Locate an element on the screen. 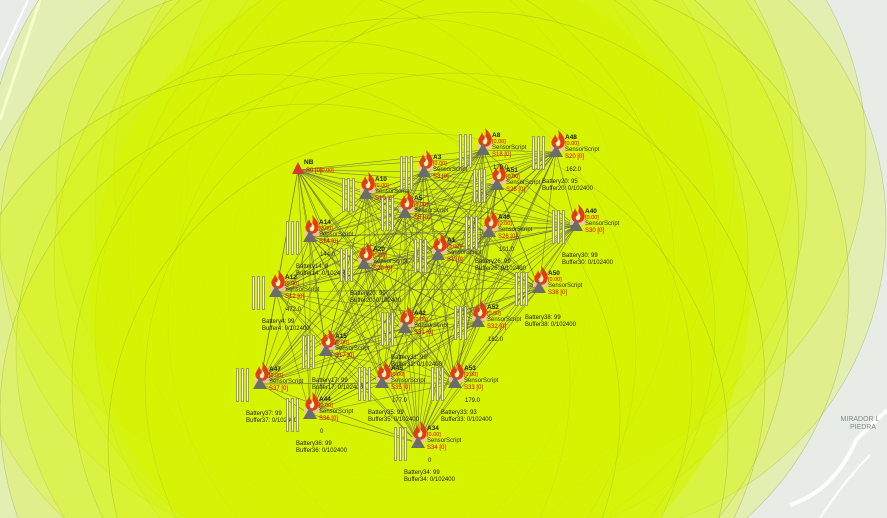  node-name: A47 is located at coordinates (275, 369).